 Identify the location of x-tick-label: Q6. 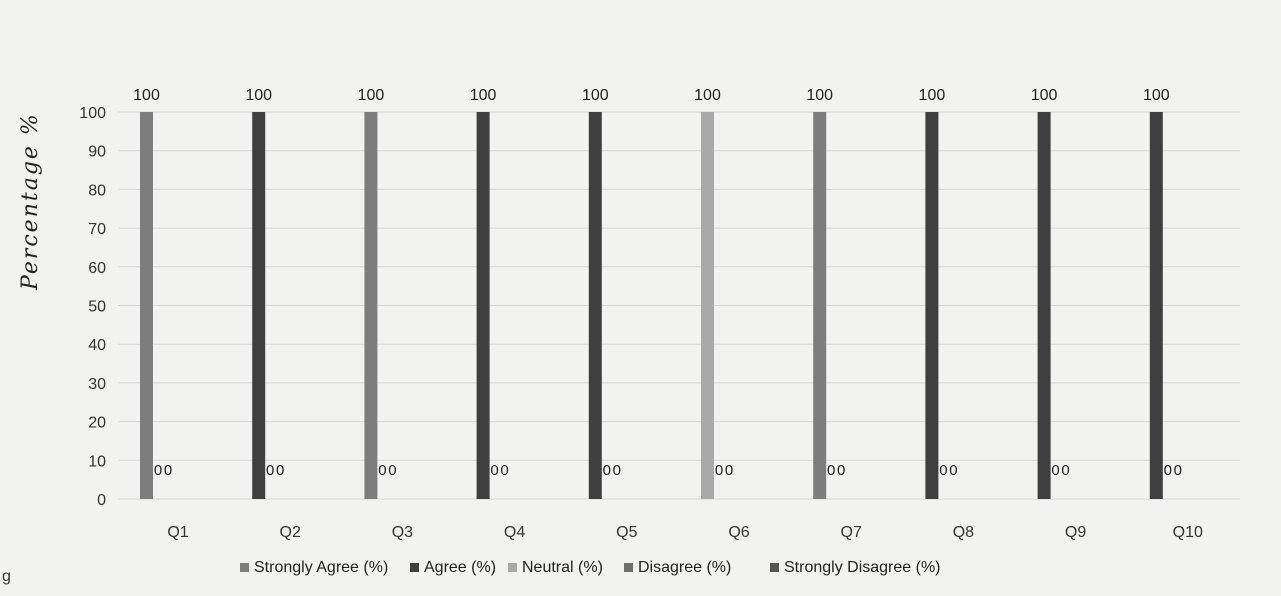
(738, 532).